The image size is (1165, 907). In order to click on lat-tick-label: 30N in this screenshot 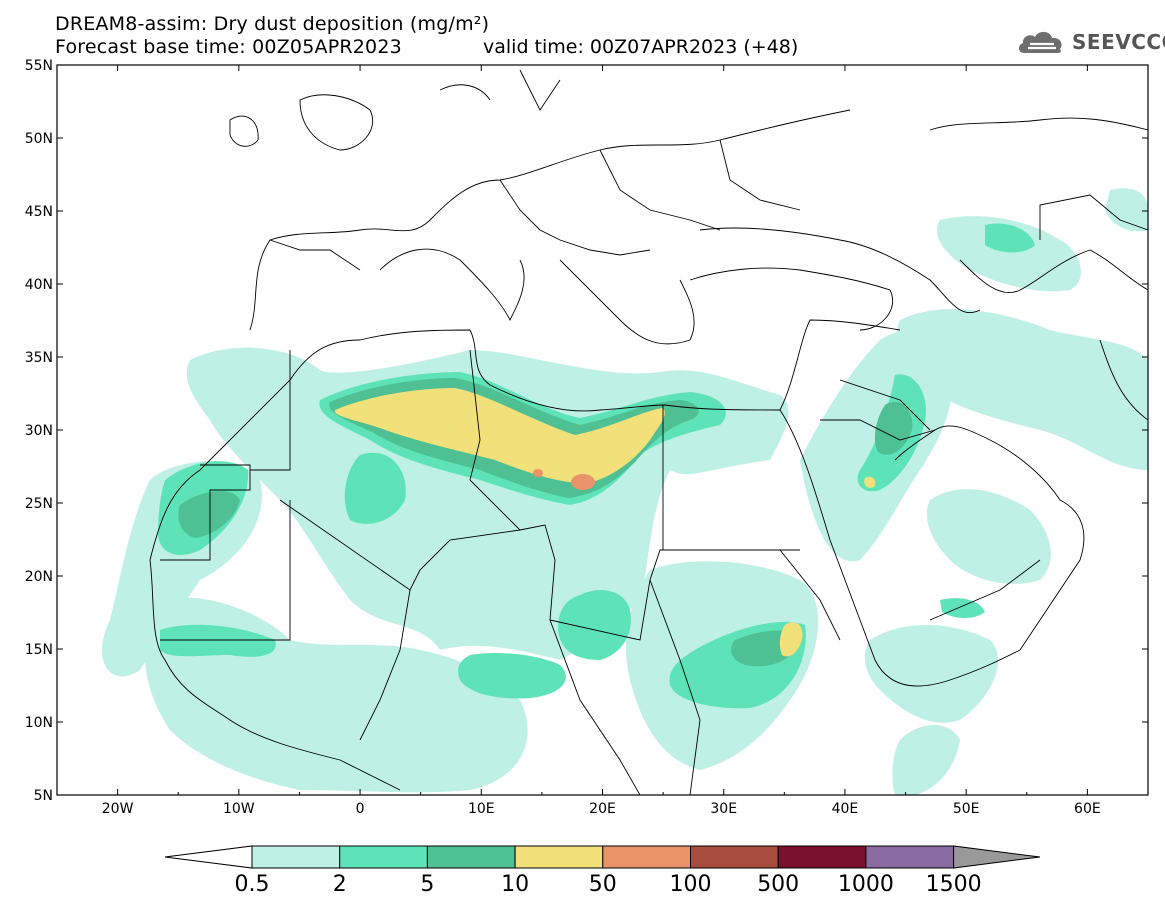, I will do `click(39, 431)`.